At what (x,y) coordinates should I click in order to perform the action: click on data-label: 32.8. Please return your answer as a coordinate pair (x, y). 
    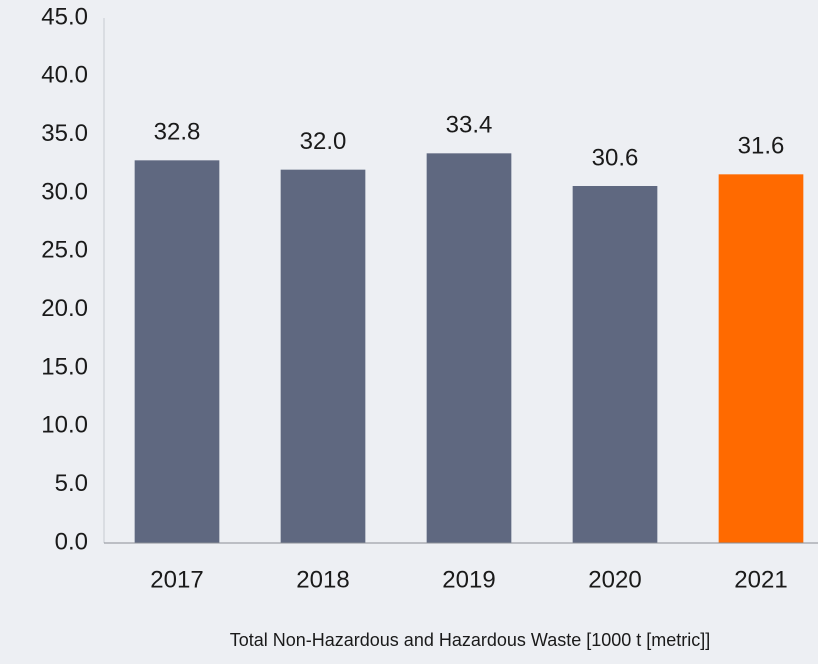
    Looking at the image, I should click on (177, 132).